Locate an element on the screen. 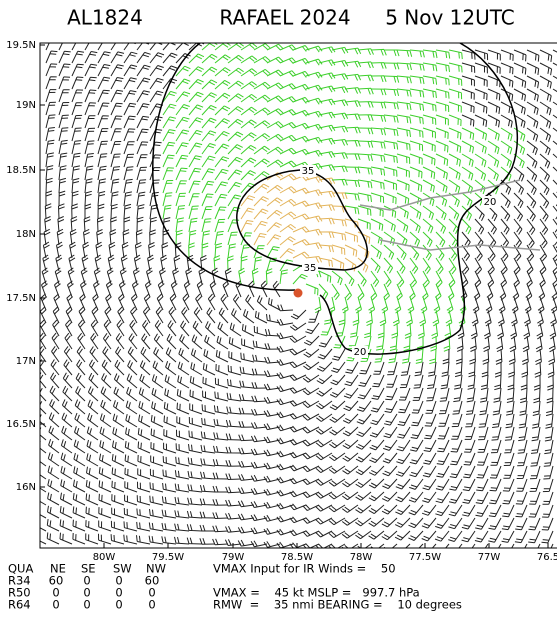 The height and width of the screenshot is (617, 557). table-header: NW is located at coordinates (156, 569).